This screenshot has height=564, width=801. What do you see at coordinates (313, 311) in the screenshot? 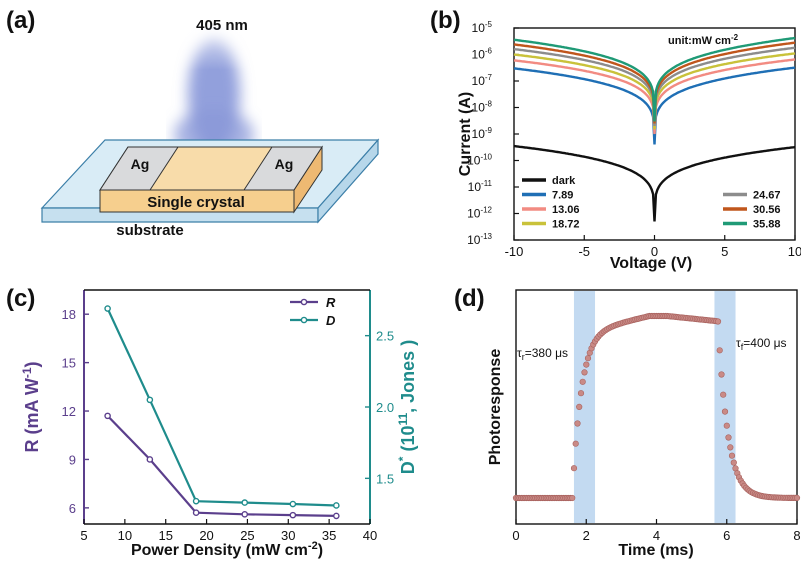
I see `legend-c: RD` at bounding box center [313, 311].